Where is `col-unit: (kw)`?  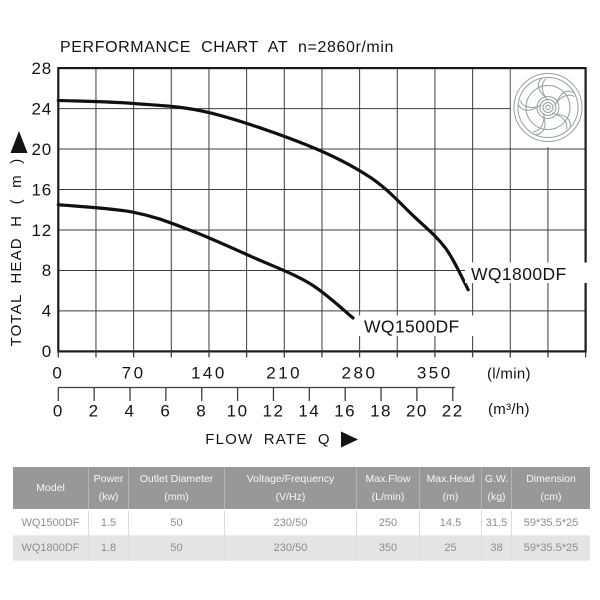 col-unit: (kw) is located at coordinates (108, 497).